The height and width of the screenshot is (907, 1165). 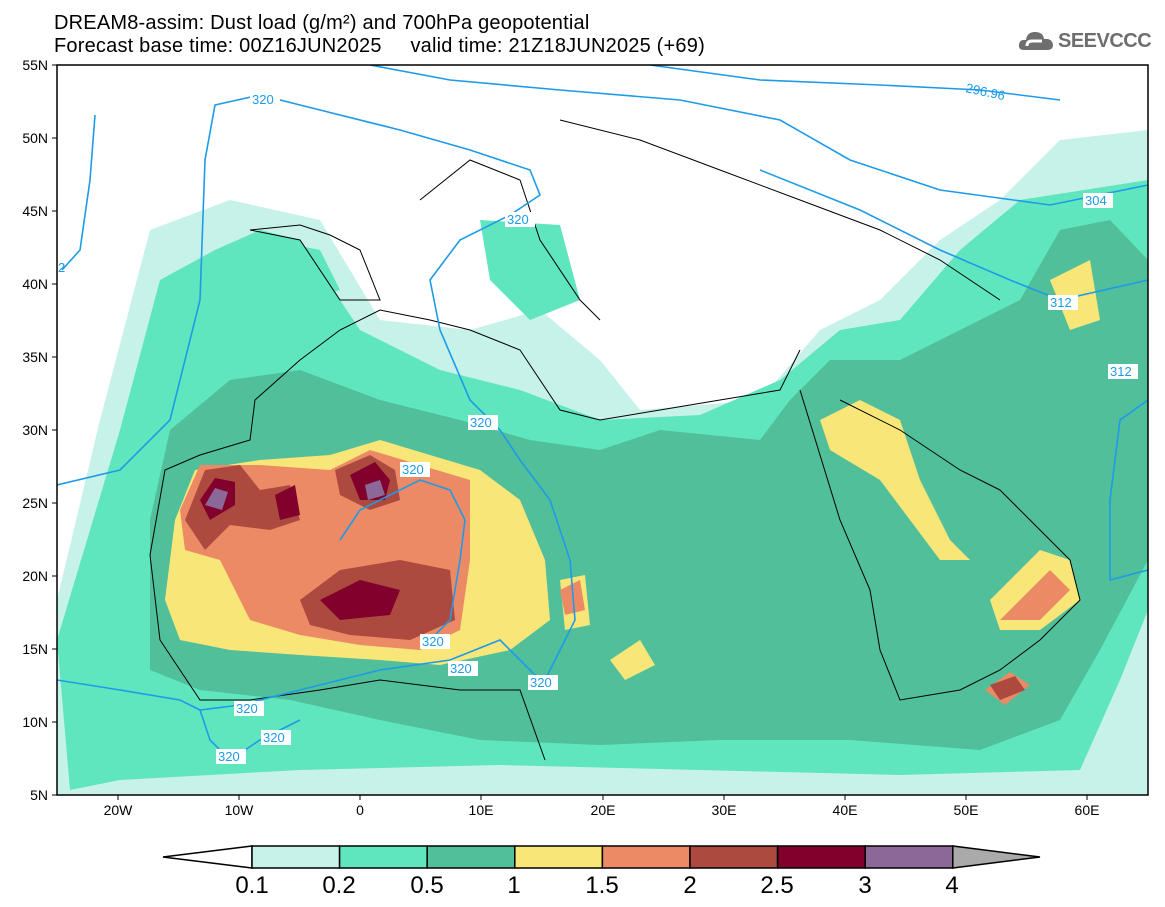 What do you see at coordinates (240, 810) in the screenshot?
I see `svg-text: 10W` at bounding box center [240, 810].